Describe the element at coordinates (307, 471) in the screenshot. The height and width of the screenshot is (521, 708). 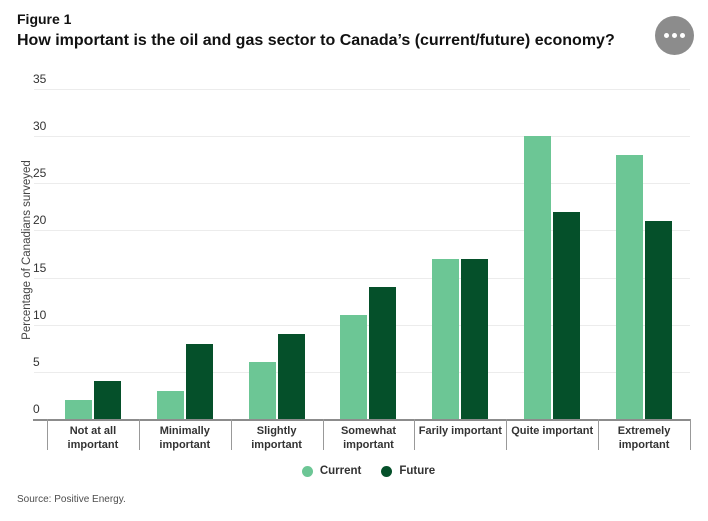
I see `legend-swatch-current` at that location.